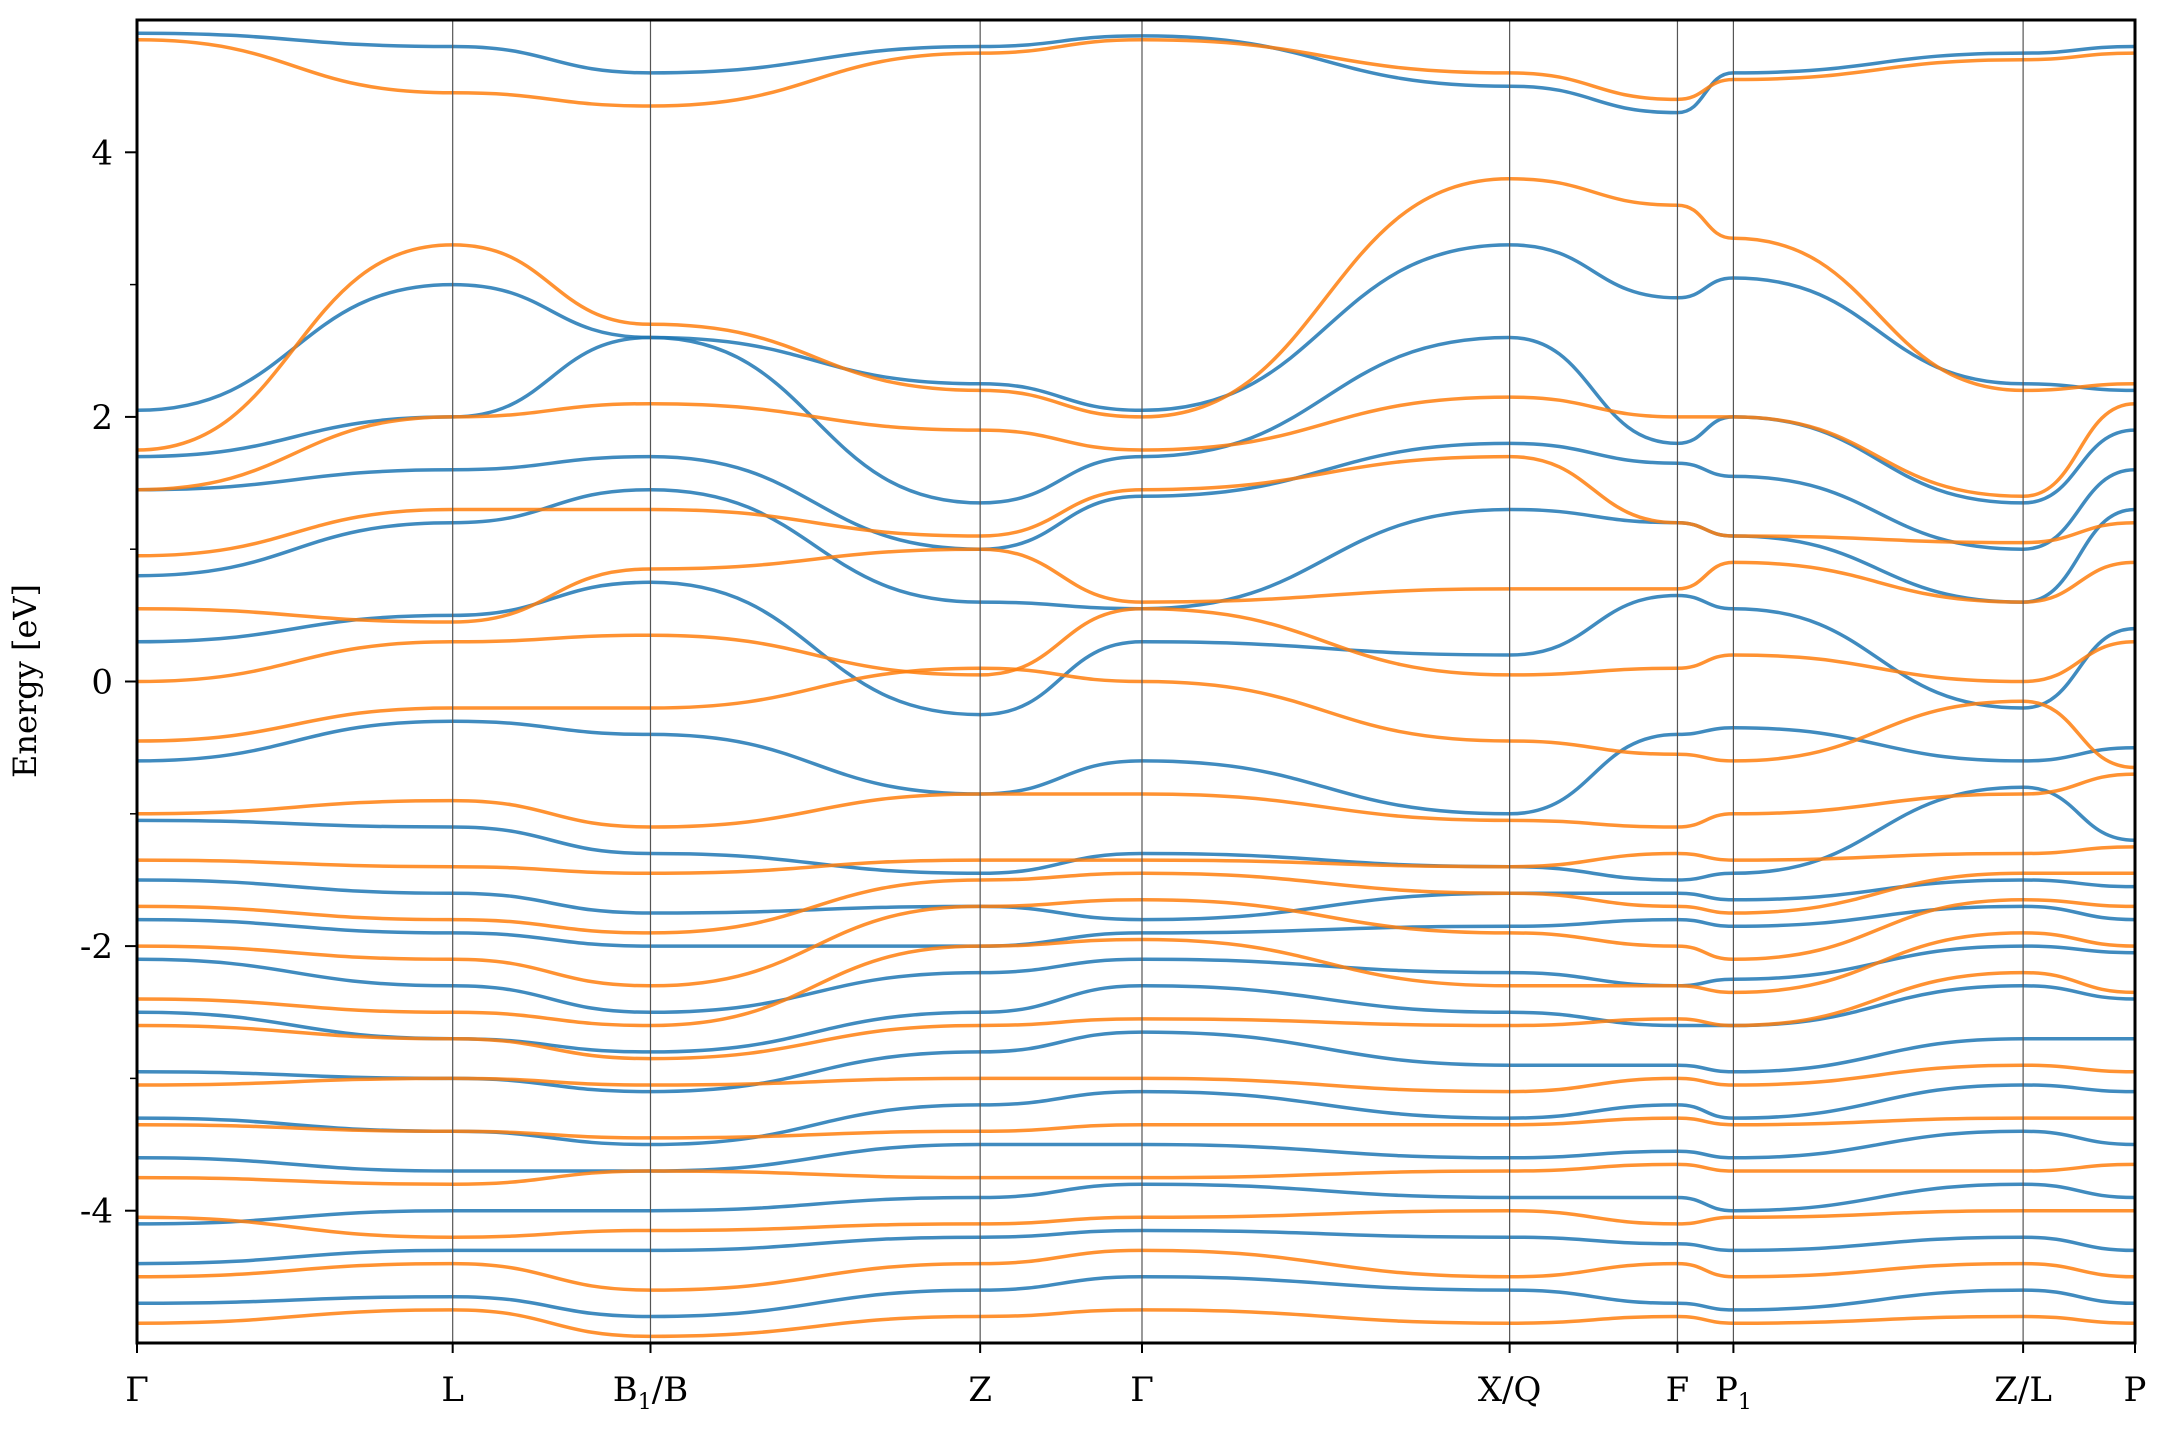 Image resolution: width=2160 pixels, height=1440 pixels. I want to click on x-tick-label-2: B1/B, so click(650, 1392).